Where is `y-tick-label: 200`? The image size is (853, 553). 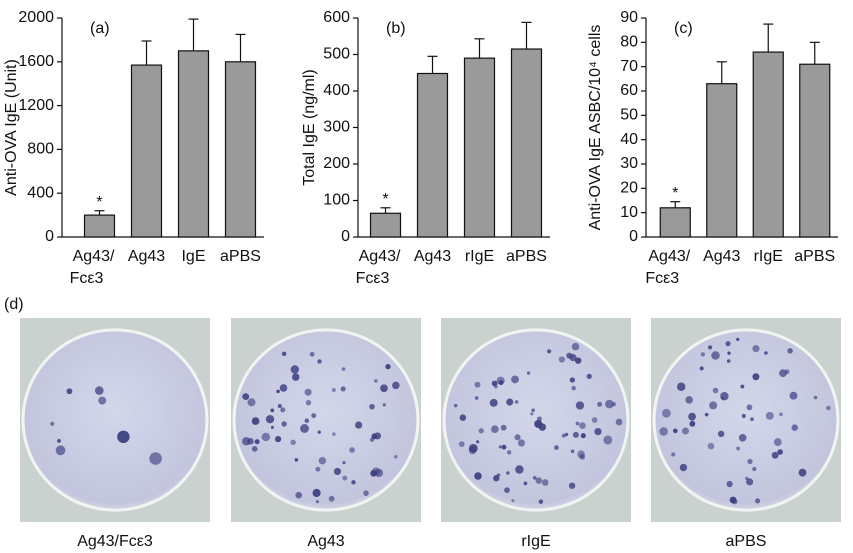
y-tick-label: 200 is located at coordinates (336, 163).